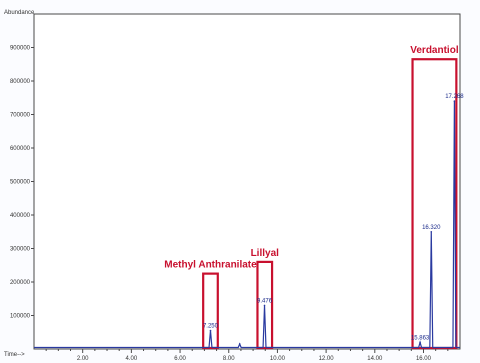 The width and height of the screenshot is (480, 363). Describe the element at coordinates (132, 359) in the screenshot. I see `x-tick-label: 4.00` at that location.